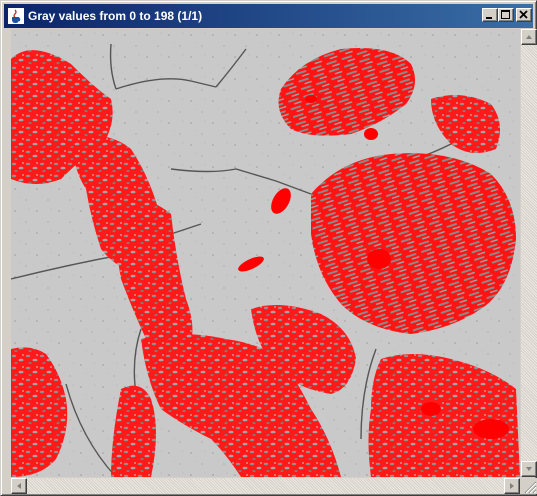  I want to click on arrow-right-icon, so click(512, 486).